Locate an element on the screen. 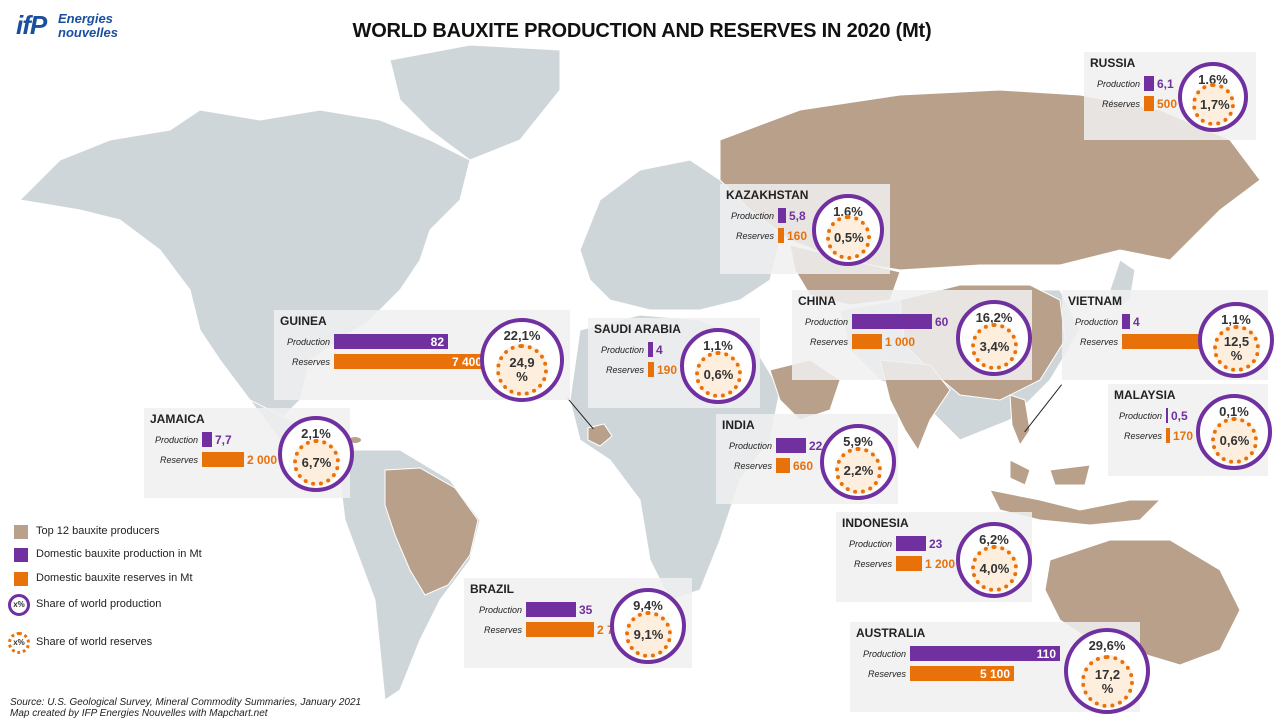  legend-ring-purple: x% is located at coordinates (19, 605).